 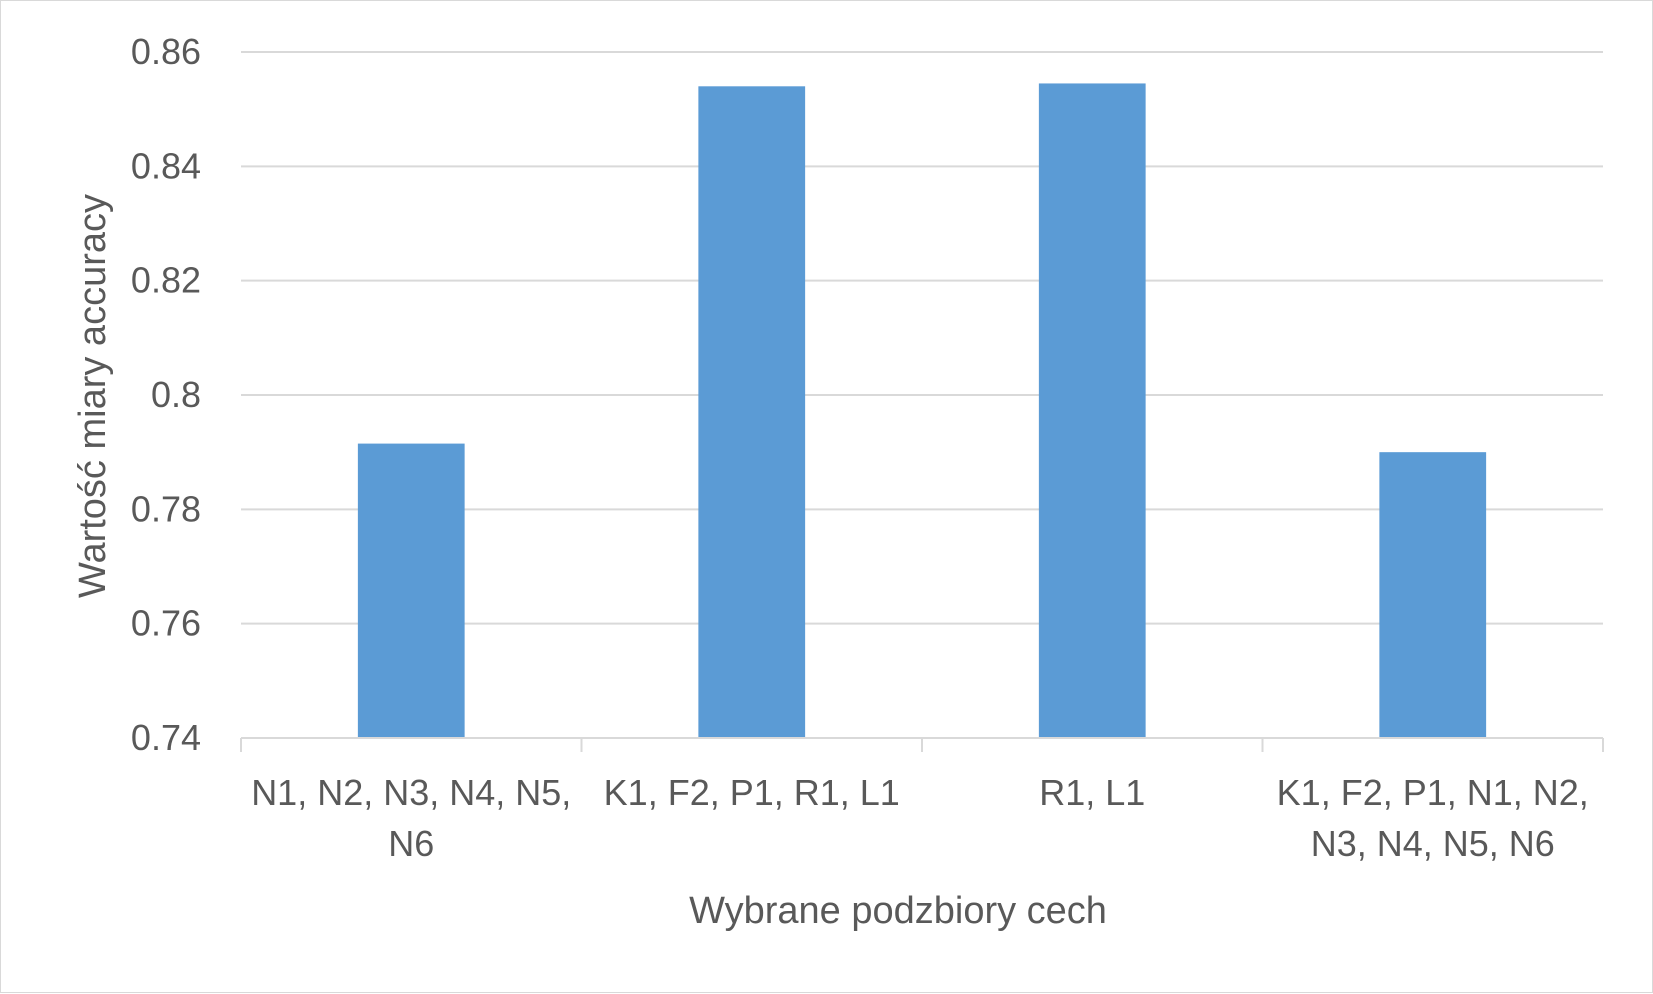 What do you see at coordinates (411, 792) in the screenshot?
I see `x-tick-label: N1, N2, N3, N4, N5,` at bounding box center [411, 792].